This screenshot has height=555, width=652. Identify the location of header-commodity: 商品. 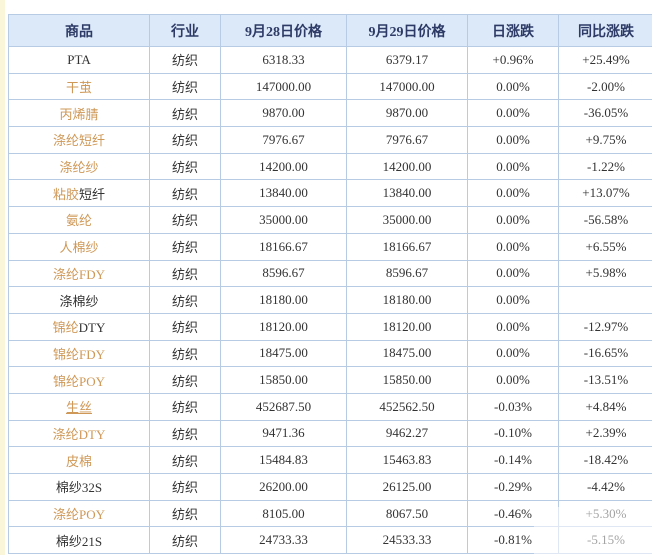
(79, 30).